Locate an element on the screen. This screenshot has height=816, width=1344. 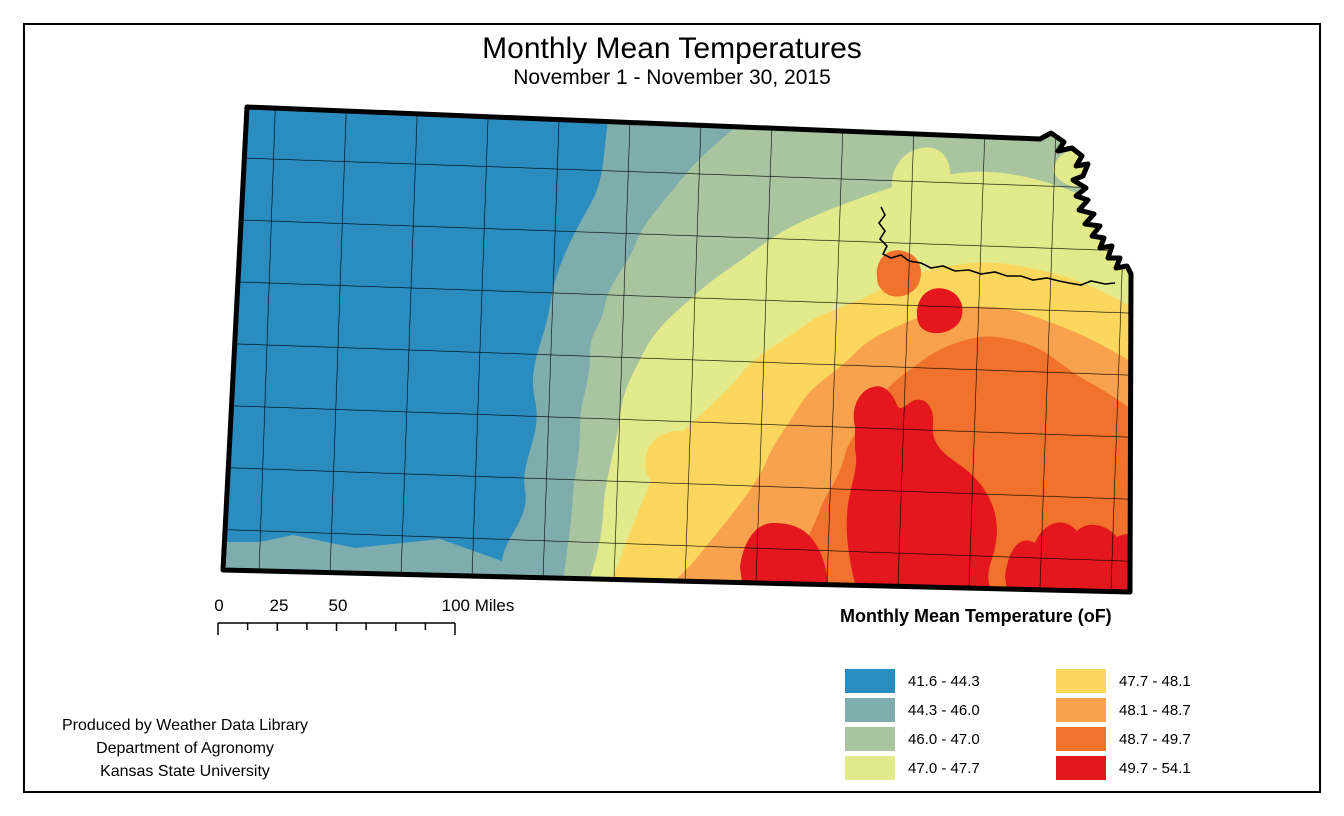
credits-line-2: Department of Agronomy is located at coordinates (185, 748).